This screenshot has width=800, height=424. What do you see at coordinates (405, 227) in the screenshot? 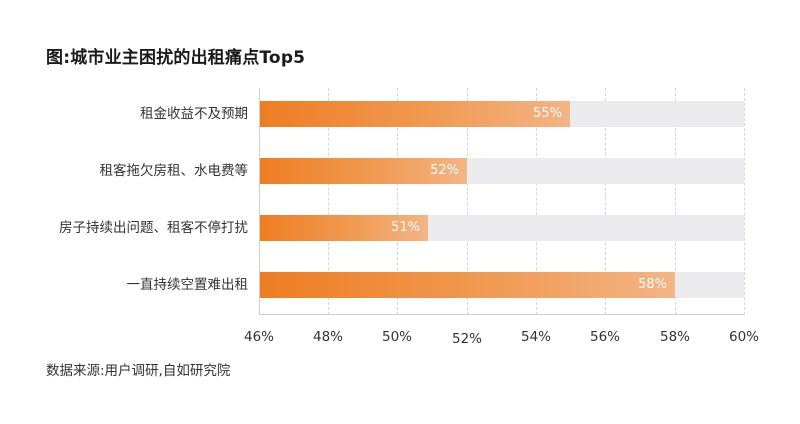
I see `bar-value-label: 51%` at bounding box center [405, 227].